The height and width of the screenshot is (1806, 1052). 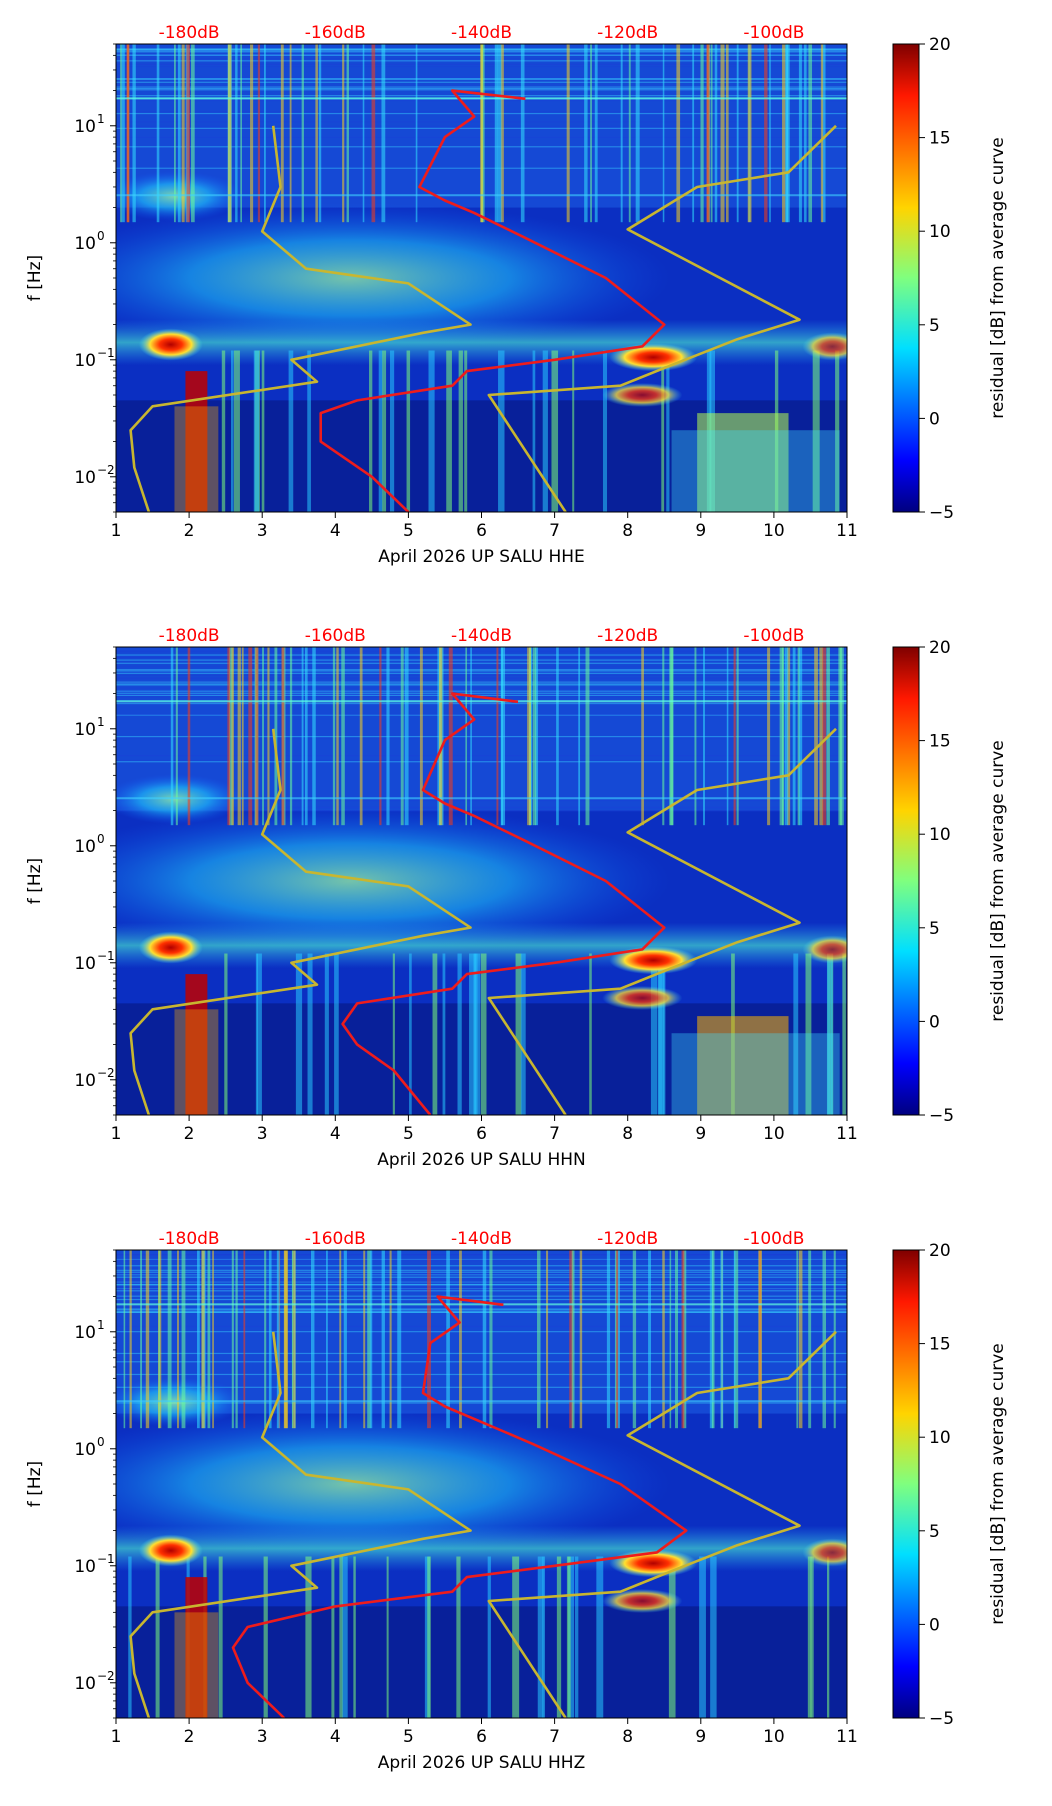 I want to click on y-tick-exponent: 0, so click(x=101, y=236).